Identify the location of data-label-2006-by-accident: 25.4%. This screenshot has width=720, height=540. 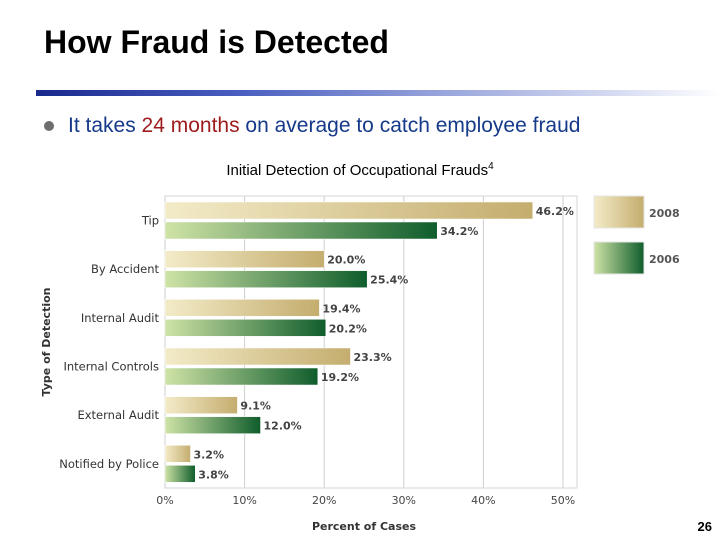
(389, 280).